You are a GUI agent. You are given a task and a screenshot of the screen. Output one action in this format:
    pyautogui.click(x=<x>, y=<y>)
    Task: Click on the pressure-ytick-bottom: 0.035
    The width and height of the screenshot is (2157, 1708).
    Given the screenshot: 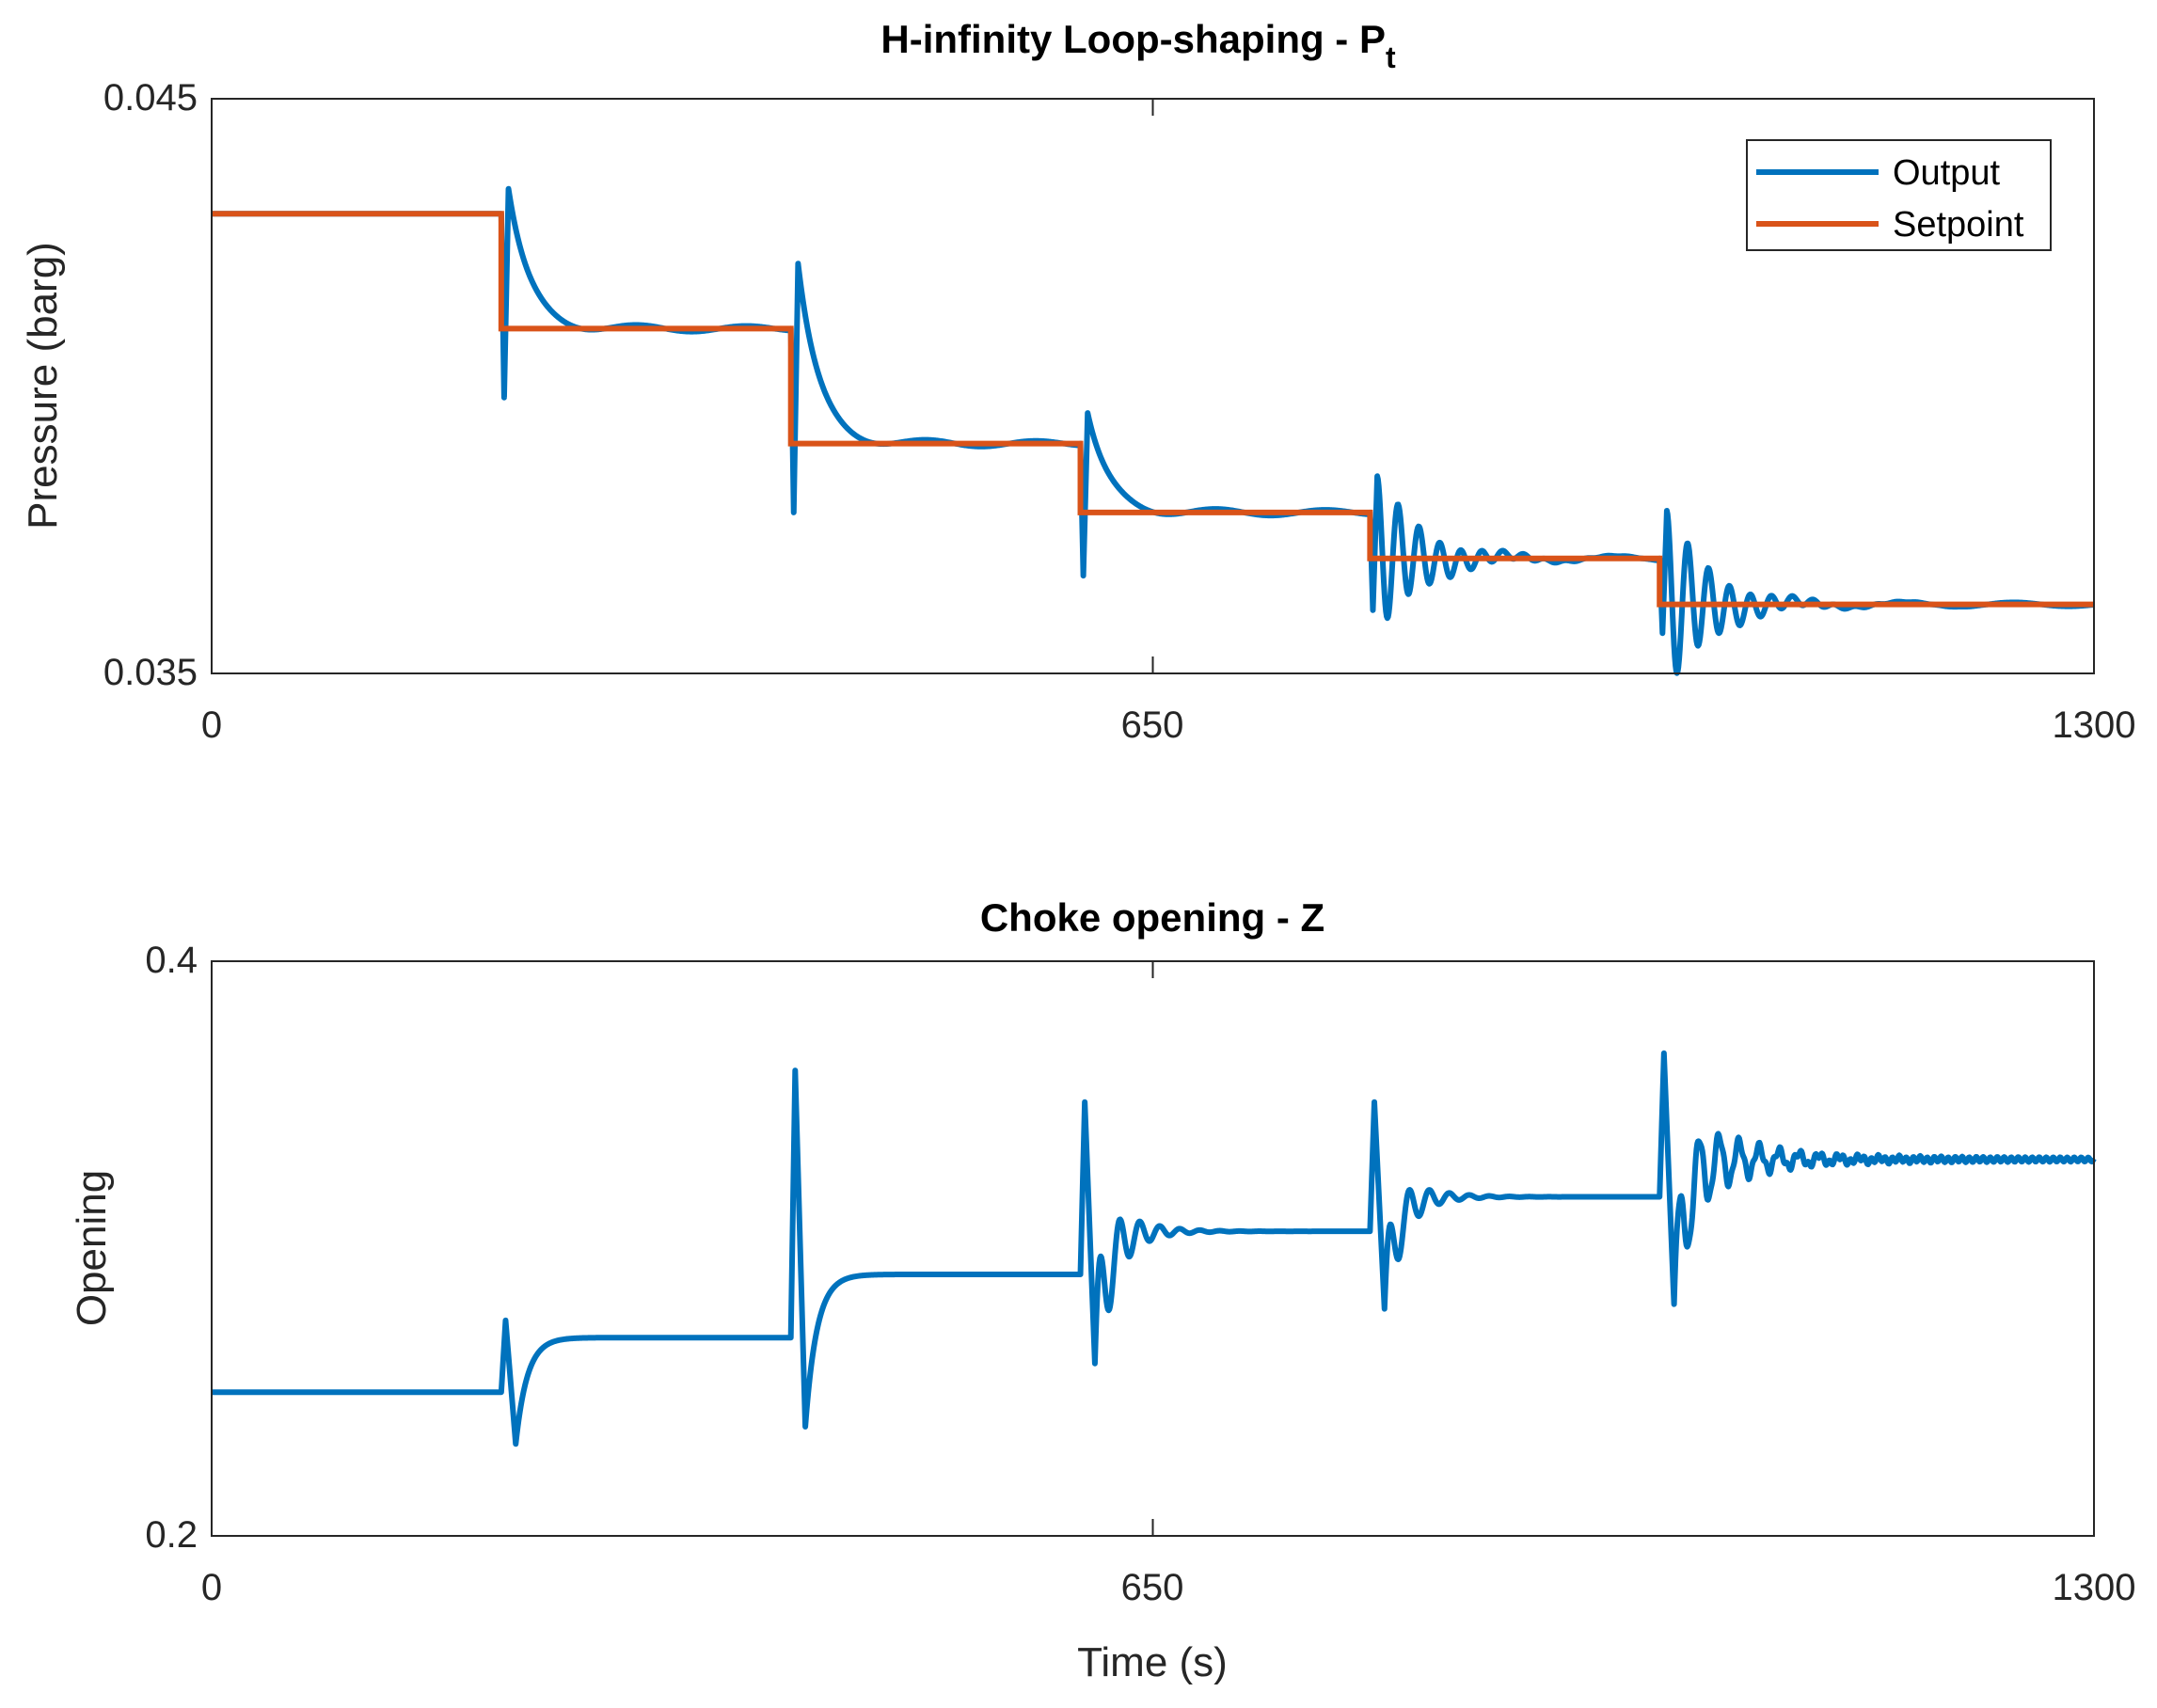 What is the action you would take?
    pyautogui.click(x=150, y=673)
    